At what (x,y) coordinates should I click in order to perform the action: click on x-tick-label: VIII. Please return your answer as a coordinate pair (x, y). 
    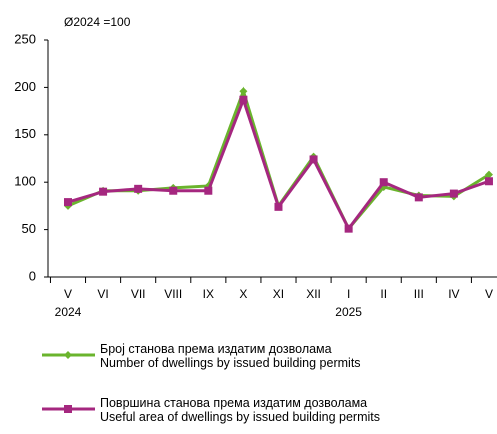
    Looking at the image, I should click on (173, 294).